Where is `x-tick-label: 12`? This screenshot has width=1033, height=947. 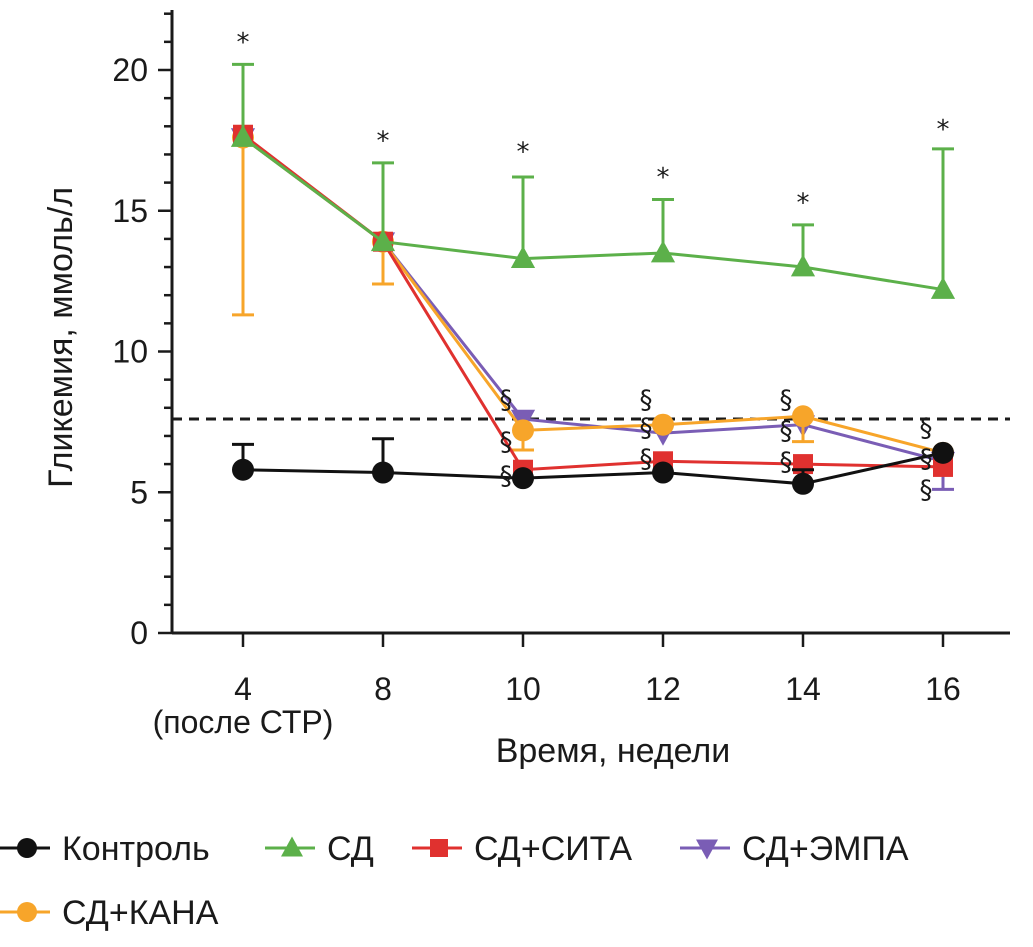
x-tick-label: 12 is located at coordinates (663, 689).